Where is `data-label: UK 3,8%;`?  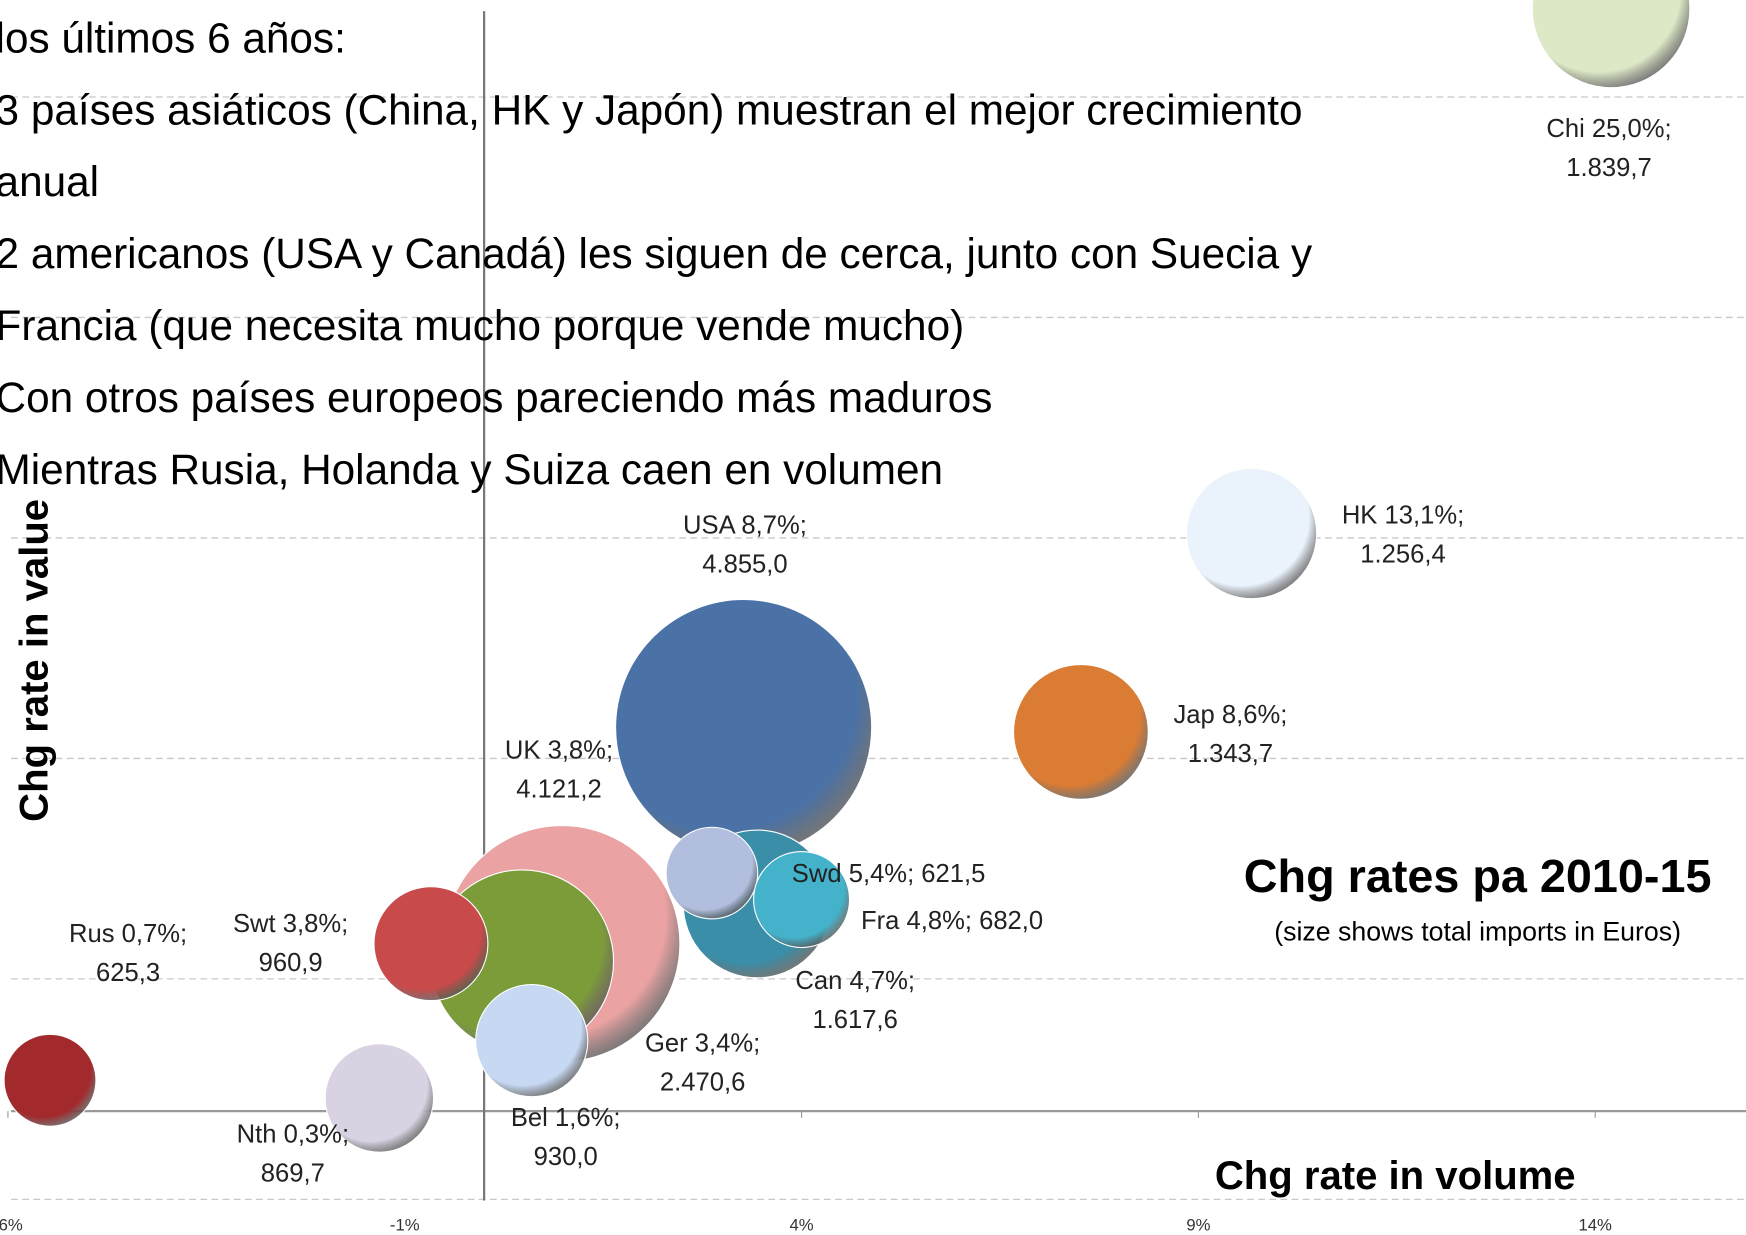 data-label: UK 3,8%; is located at coordinates (559, 750).